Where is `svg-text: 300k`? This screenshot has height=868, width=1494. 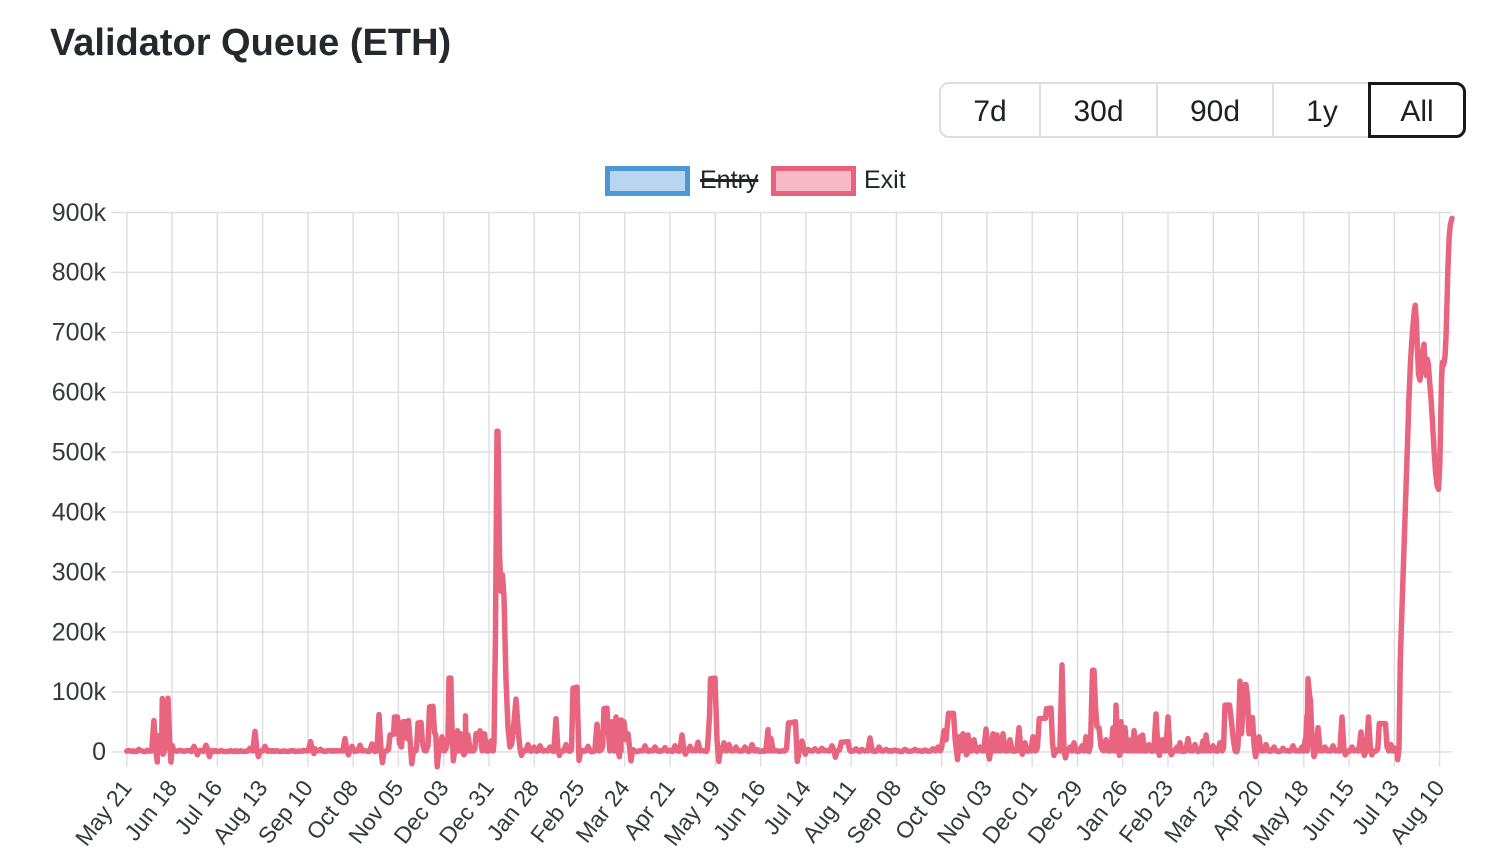 svg-text: 300k is located at coordinates (79, 572).